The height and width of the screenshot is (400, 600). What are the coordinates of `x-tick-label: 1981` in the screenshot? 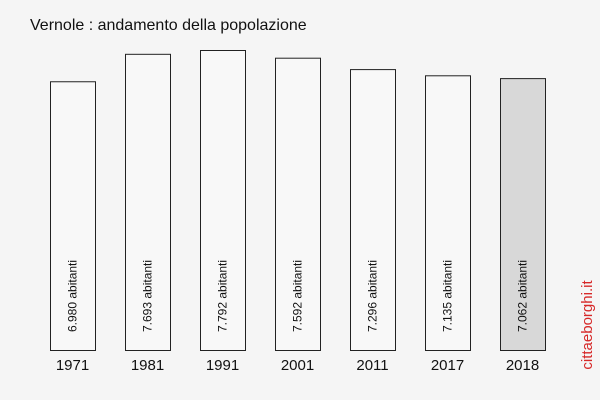 It's located at (147, 365).